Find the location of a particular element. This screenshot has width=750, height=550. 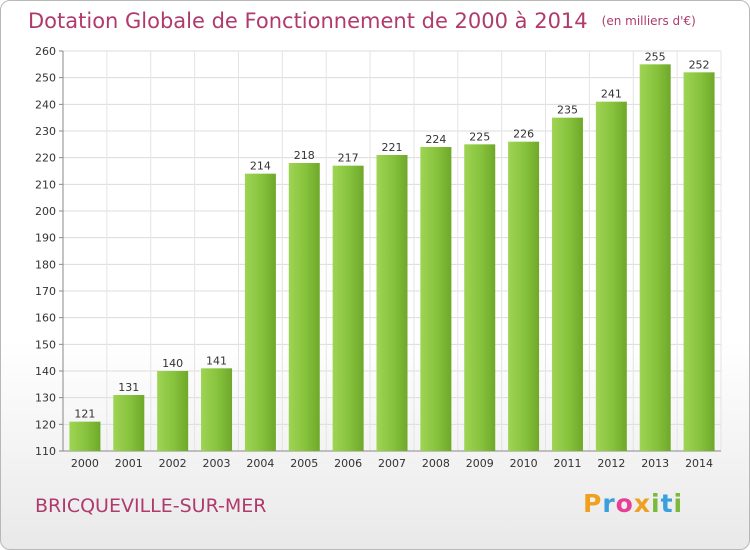

y-tick-label: 140 is located at coordinates (45, 371).